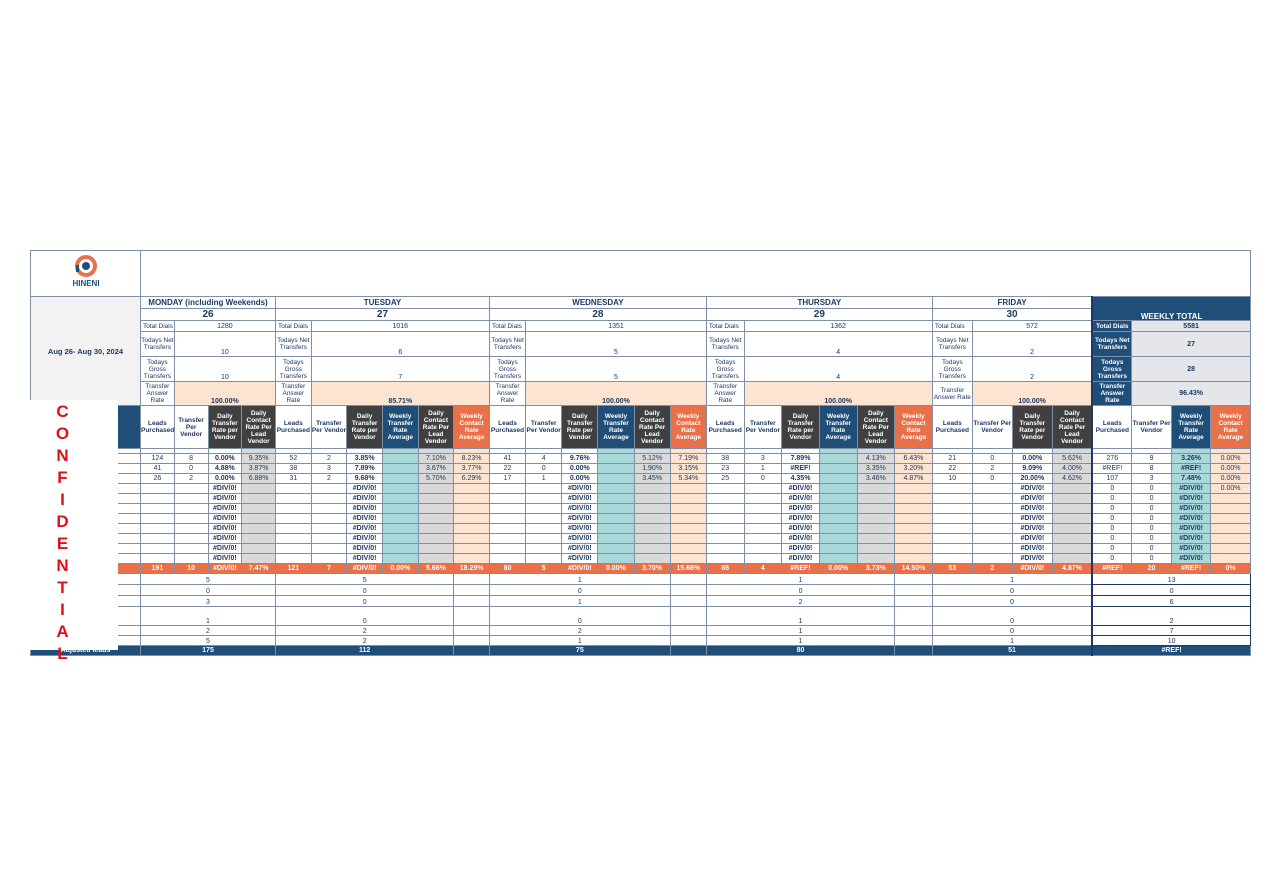  I want to click on footer-value: 3, so click(208, 601).